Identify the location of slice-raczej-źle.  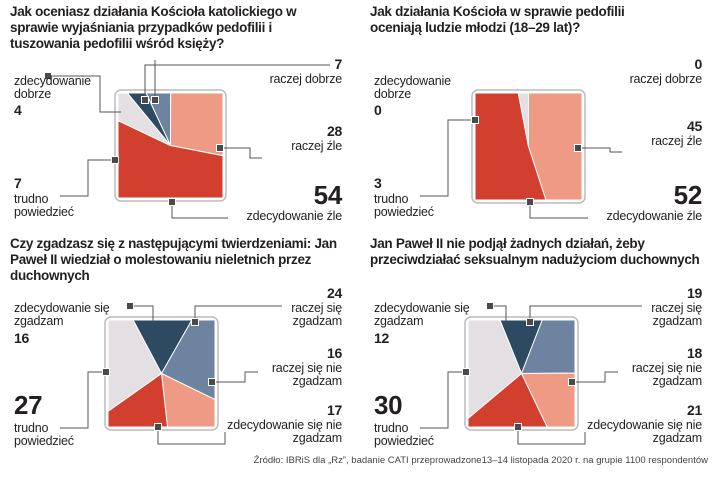
(196, 124).